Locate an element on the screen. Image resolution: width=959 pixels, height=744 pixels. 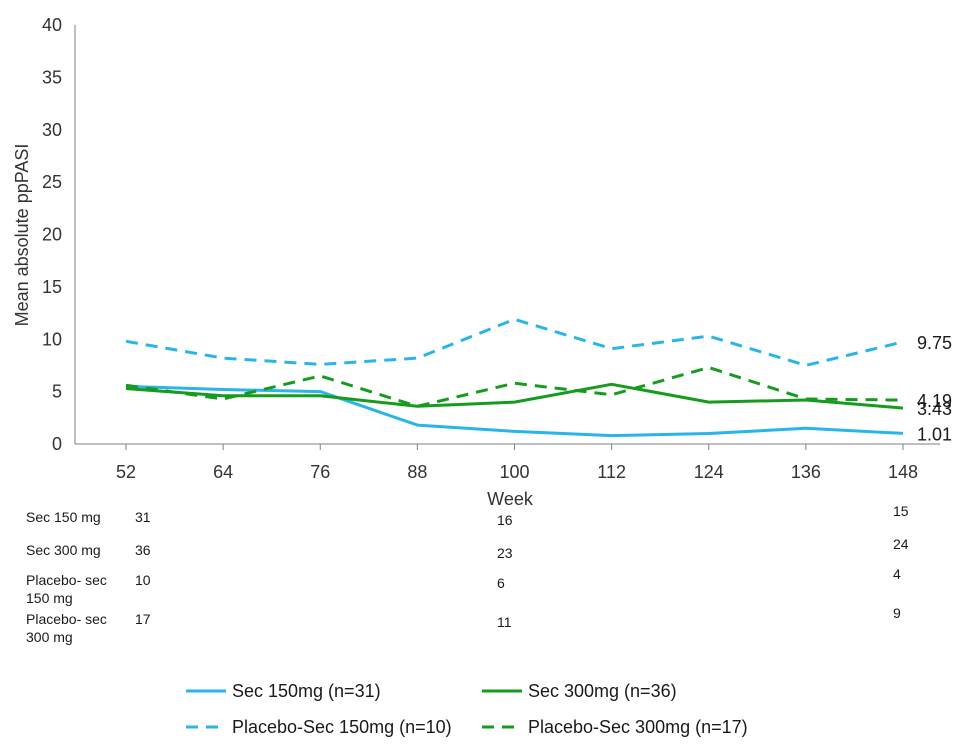
legend-label: Placebo-Sec 150mg (n=10) is located at coordinates (342, 727).